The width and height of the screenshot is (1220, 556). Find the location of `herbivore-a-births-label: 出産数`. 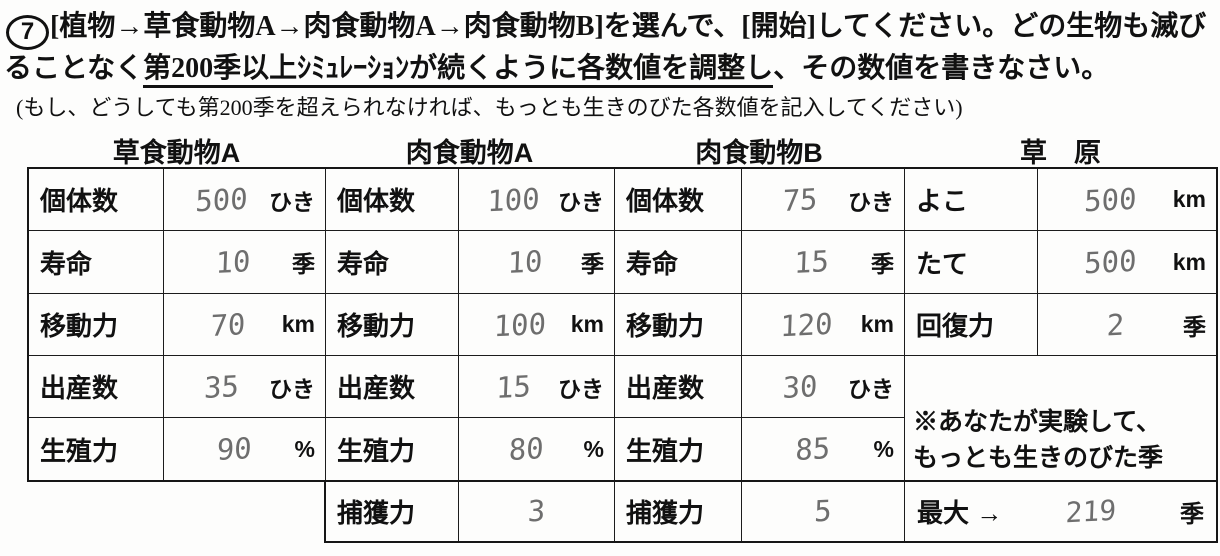

herbivore-a-births-label: 出産数 is located at coordinates (96, 386).